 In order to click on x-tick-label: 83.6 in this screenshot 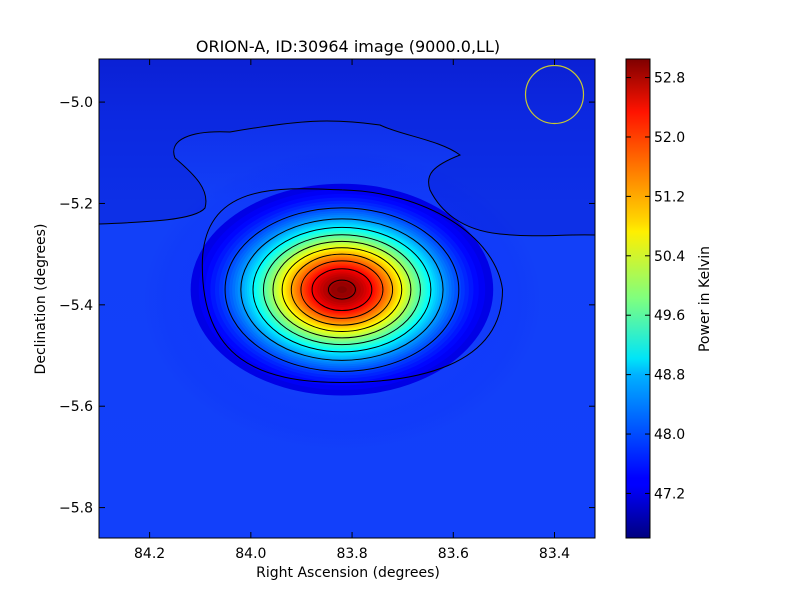, I will do `click(453, 554)`.